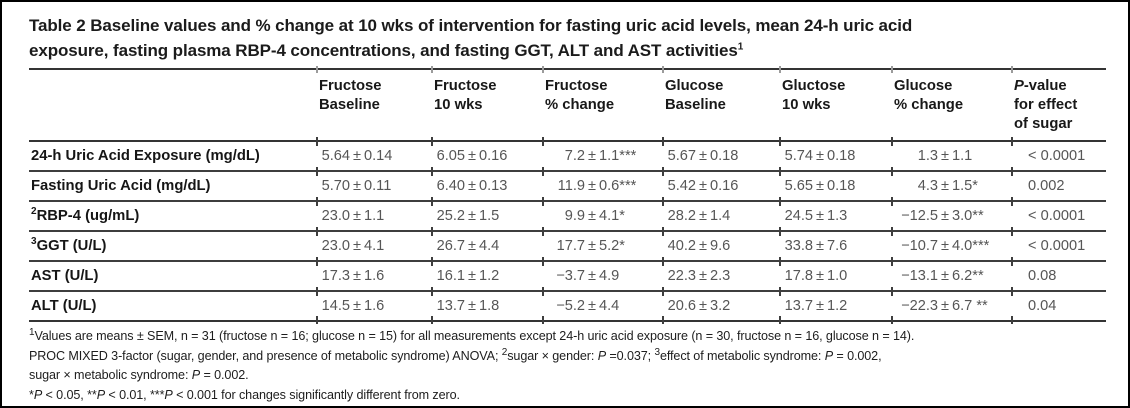 This screenshot has height=408, width=1130. Describe the element at coordinates (450, 276) in the screenshot. I see `value-mean: 16.1` at that location.